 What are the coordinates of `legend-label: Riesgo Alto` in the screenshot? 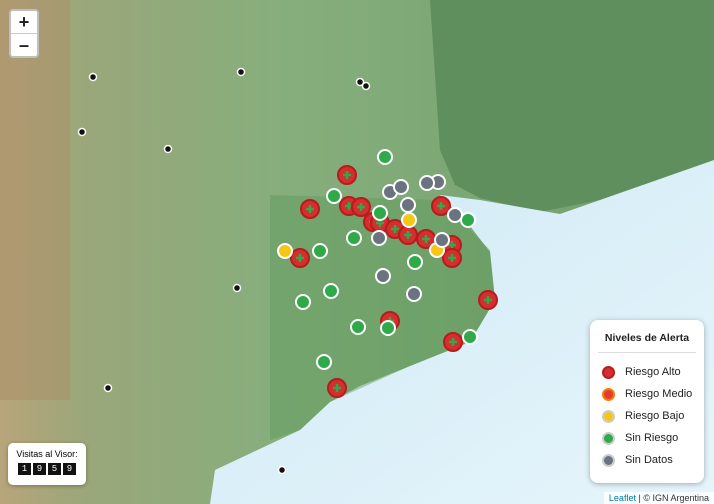 It's located at (653, 372).